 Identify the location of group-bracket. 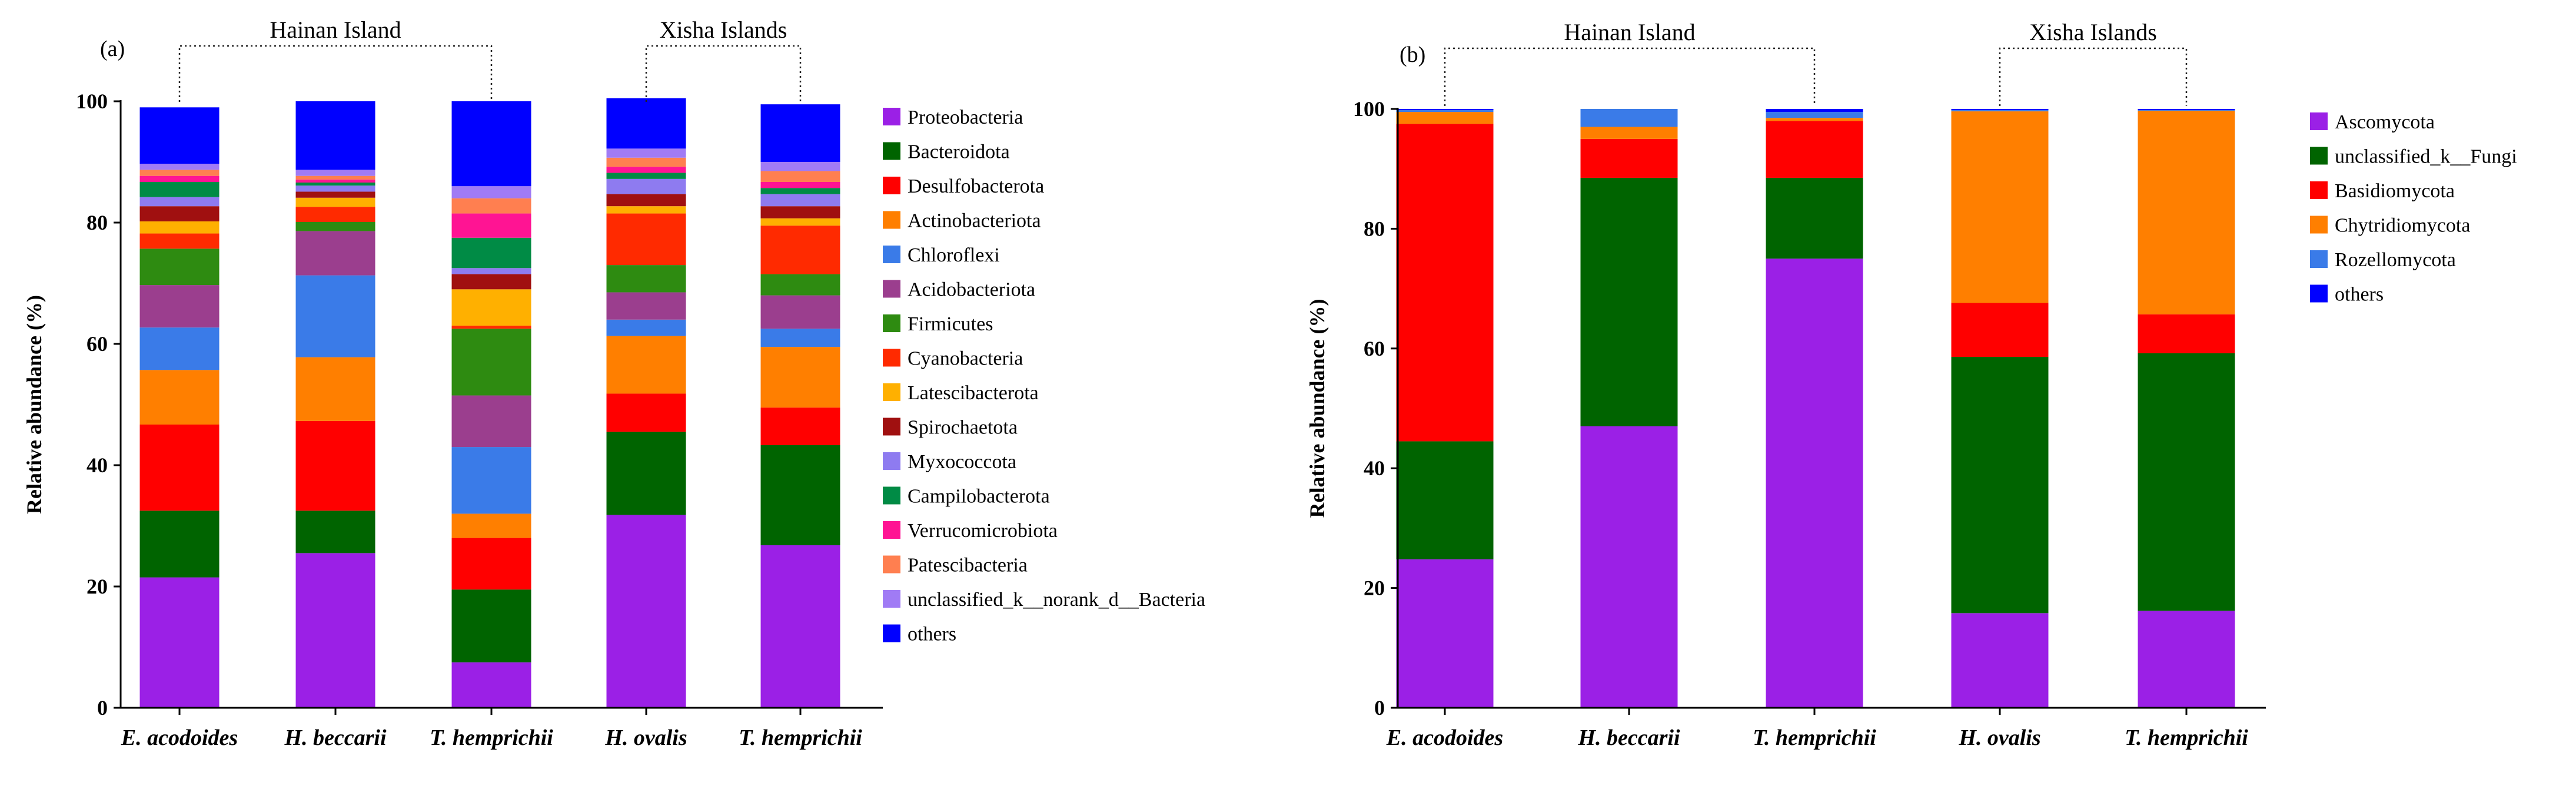
(723, 74).